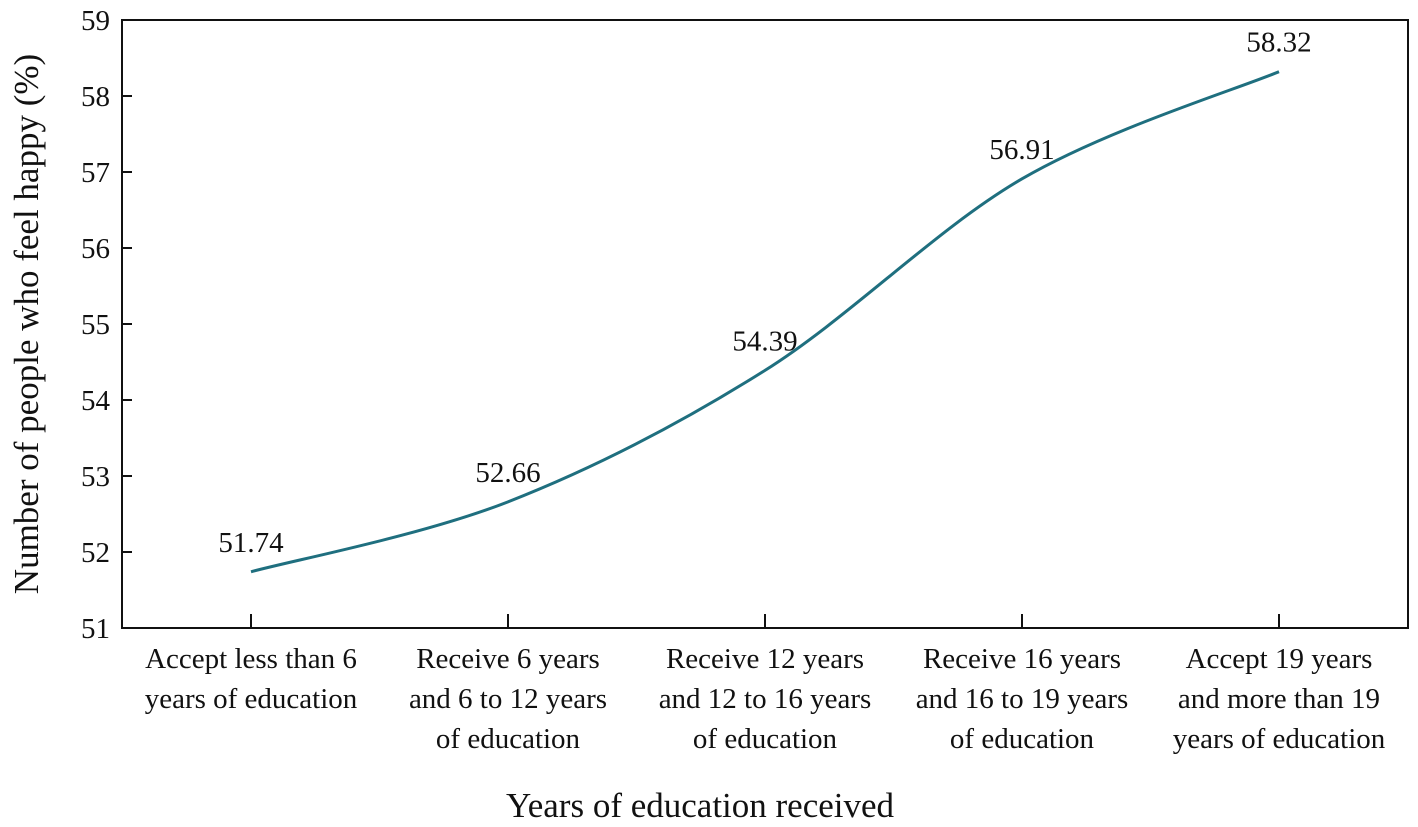 The image size is (1418, 827). What do you see at coordinates (95, 173) in the screenshot?
I see `y-tick-label: 57` at bounding box center [95, 173].